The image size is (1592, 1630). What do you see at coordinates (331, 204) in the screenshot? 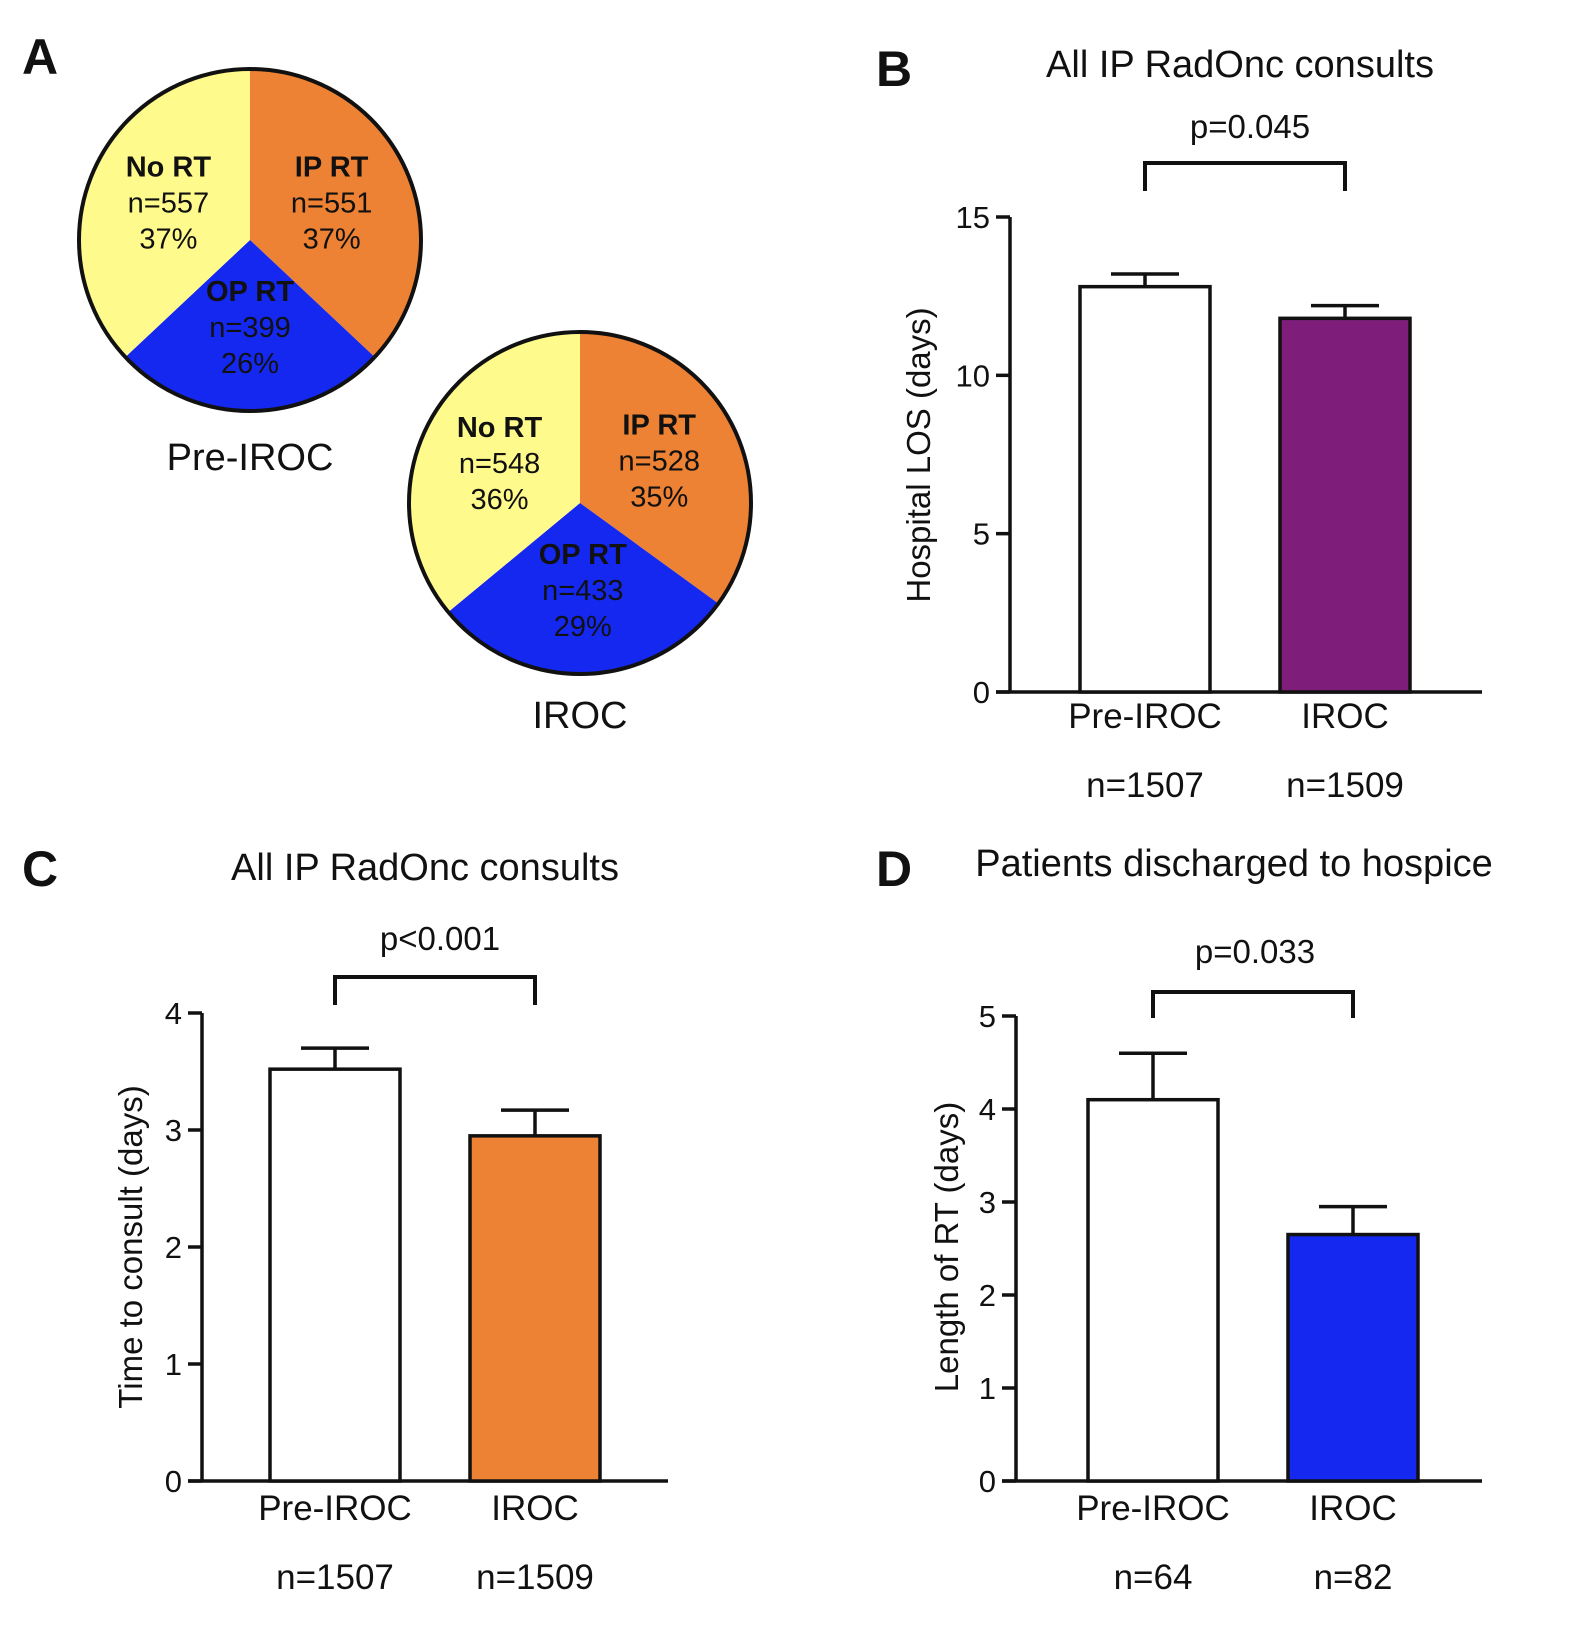
I see `slice-count: n=551` at bounding box center [331, 204].